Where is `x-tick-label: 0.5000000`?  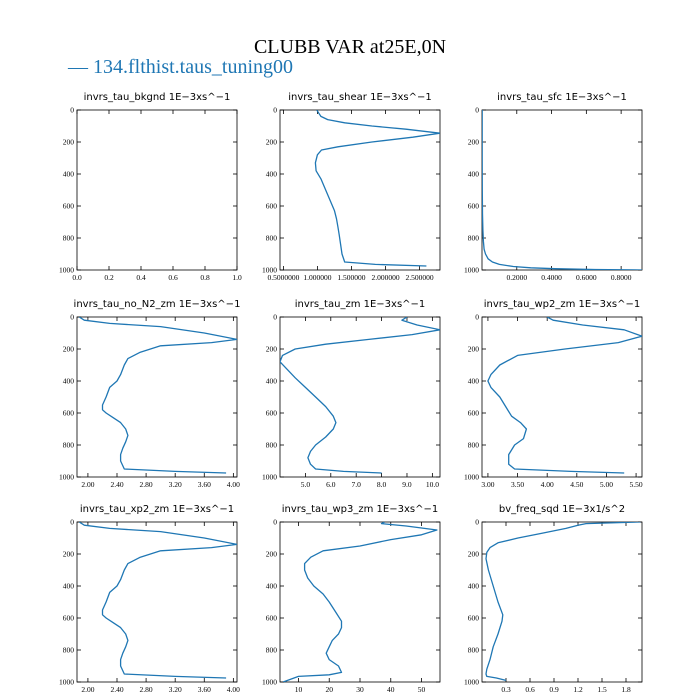 x-tick-label: 0.5000000 is located at coordinates (283, 277).